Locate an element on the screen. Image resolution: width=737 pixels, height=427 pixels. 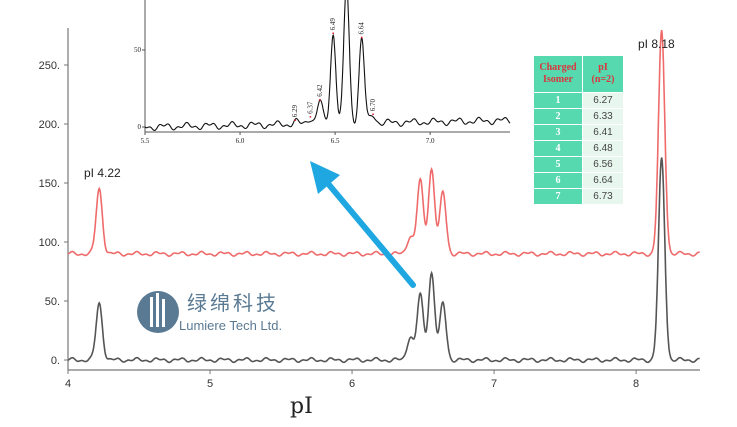
header-text: pI is located at coordinates (603, 67).